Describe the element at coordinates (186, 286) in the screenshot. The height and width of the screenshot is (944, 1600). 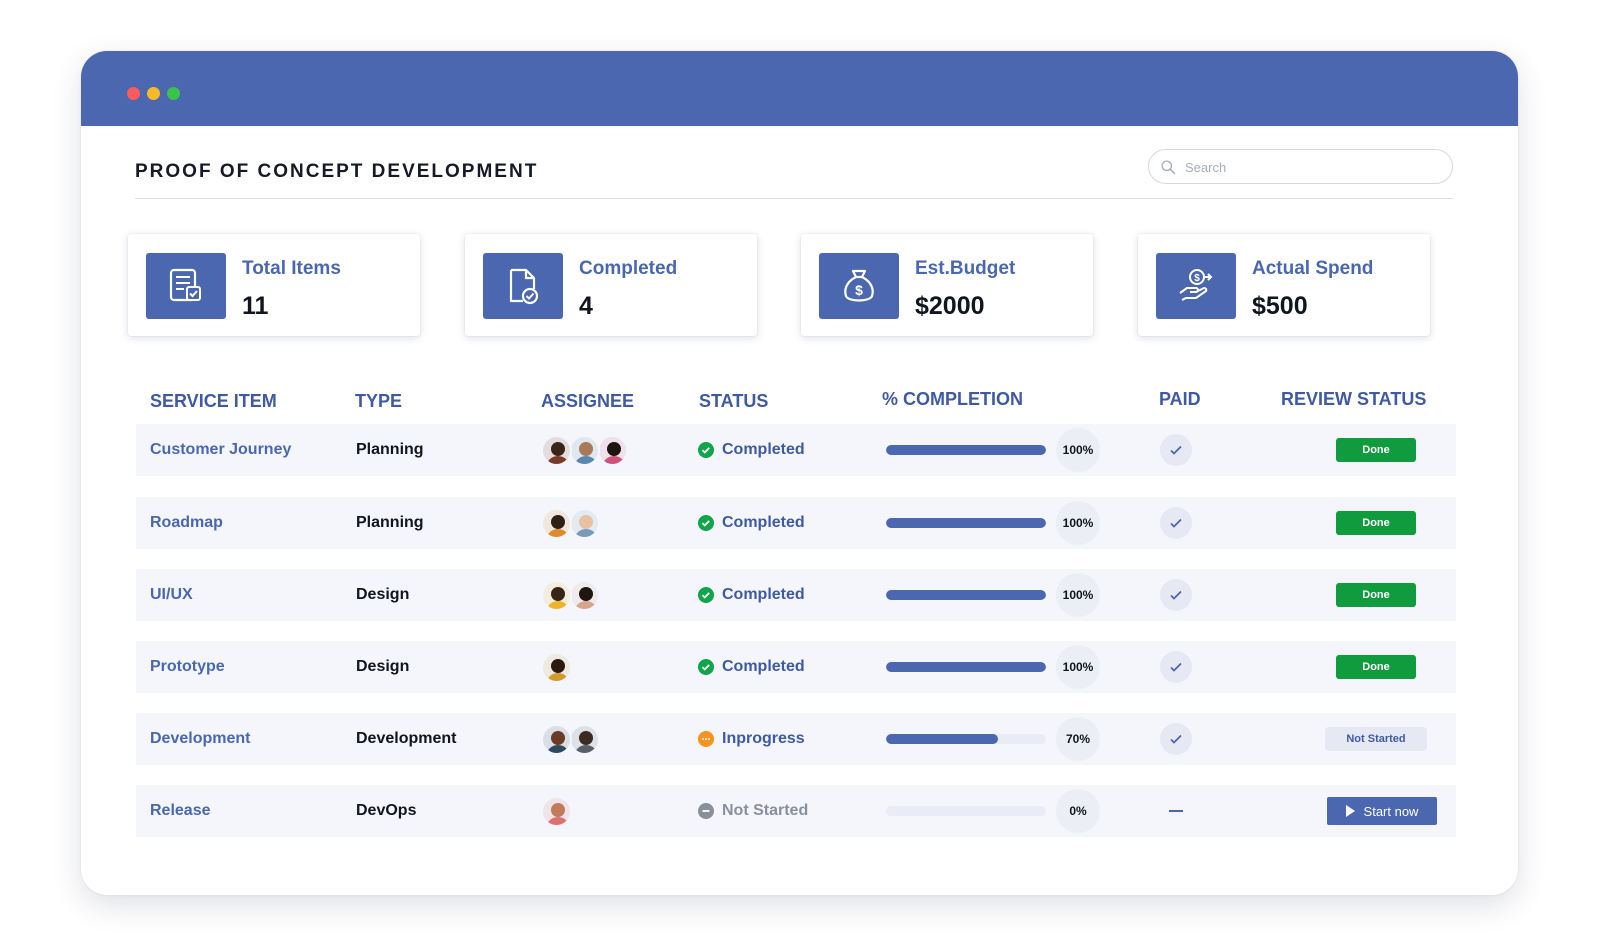
I see `document-checklist-icon` at that location.